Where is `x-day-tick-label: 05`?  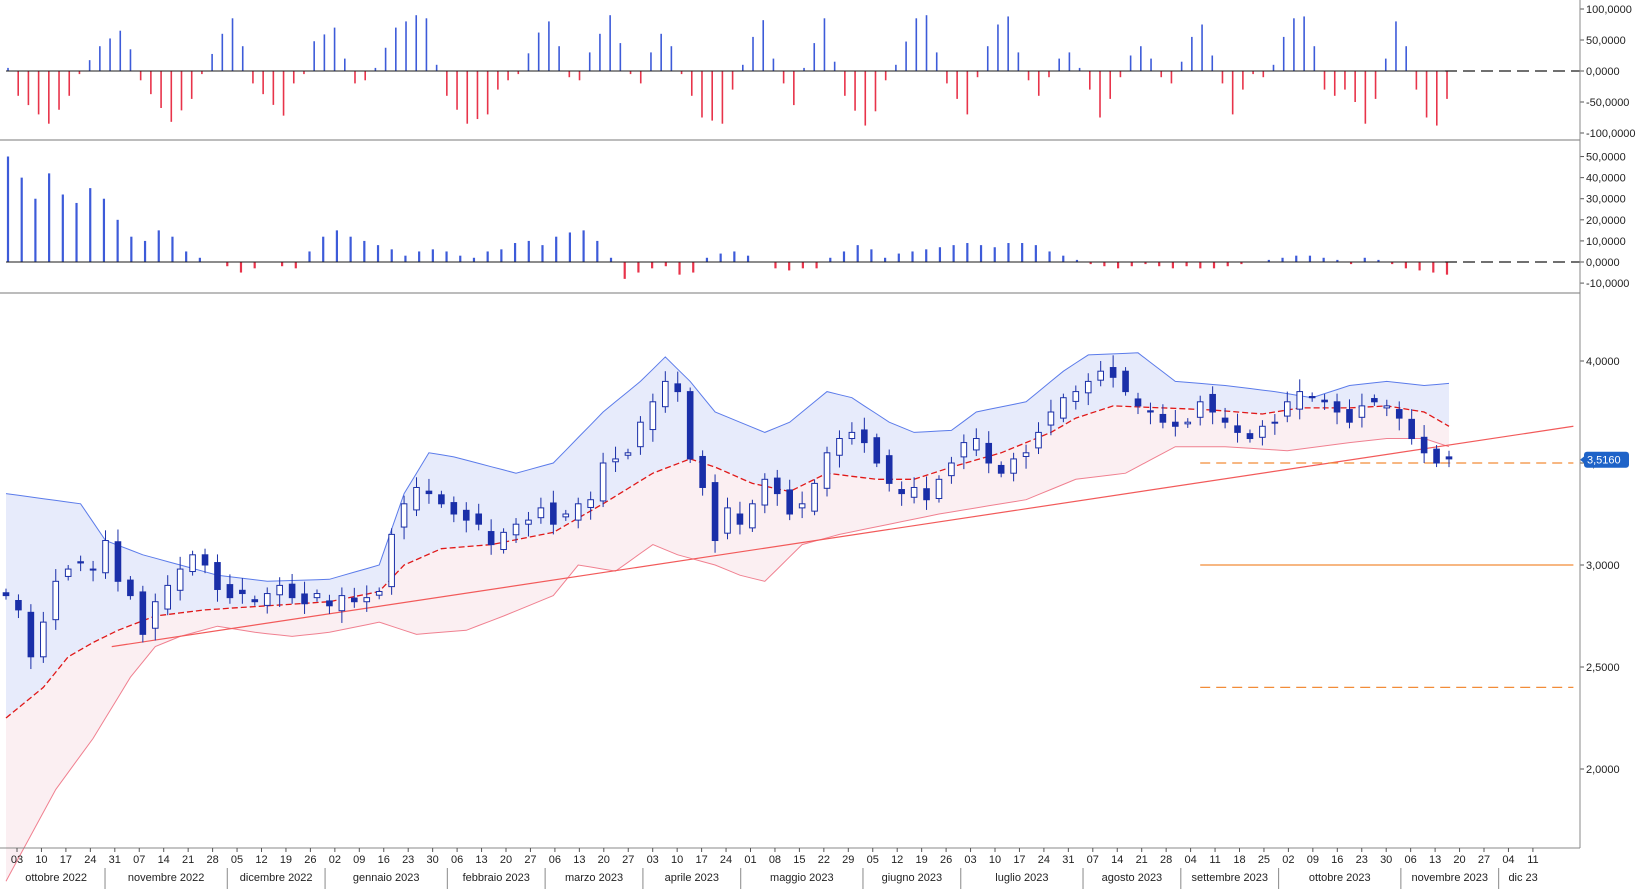 x-day-tick-label: 05 is located at coordinates (237, 860).